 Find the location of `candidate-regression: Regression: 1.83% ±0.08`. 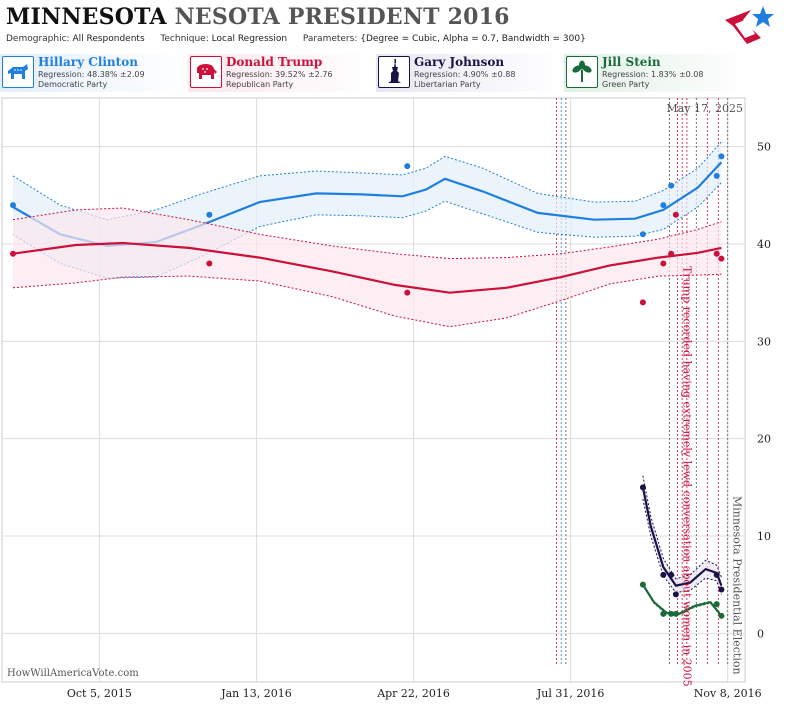

candidate-regression: Regression: 1.83% ±0.08 is located at coordinates (653, 74).